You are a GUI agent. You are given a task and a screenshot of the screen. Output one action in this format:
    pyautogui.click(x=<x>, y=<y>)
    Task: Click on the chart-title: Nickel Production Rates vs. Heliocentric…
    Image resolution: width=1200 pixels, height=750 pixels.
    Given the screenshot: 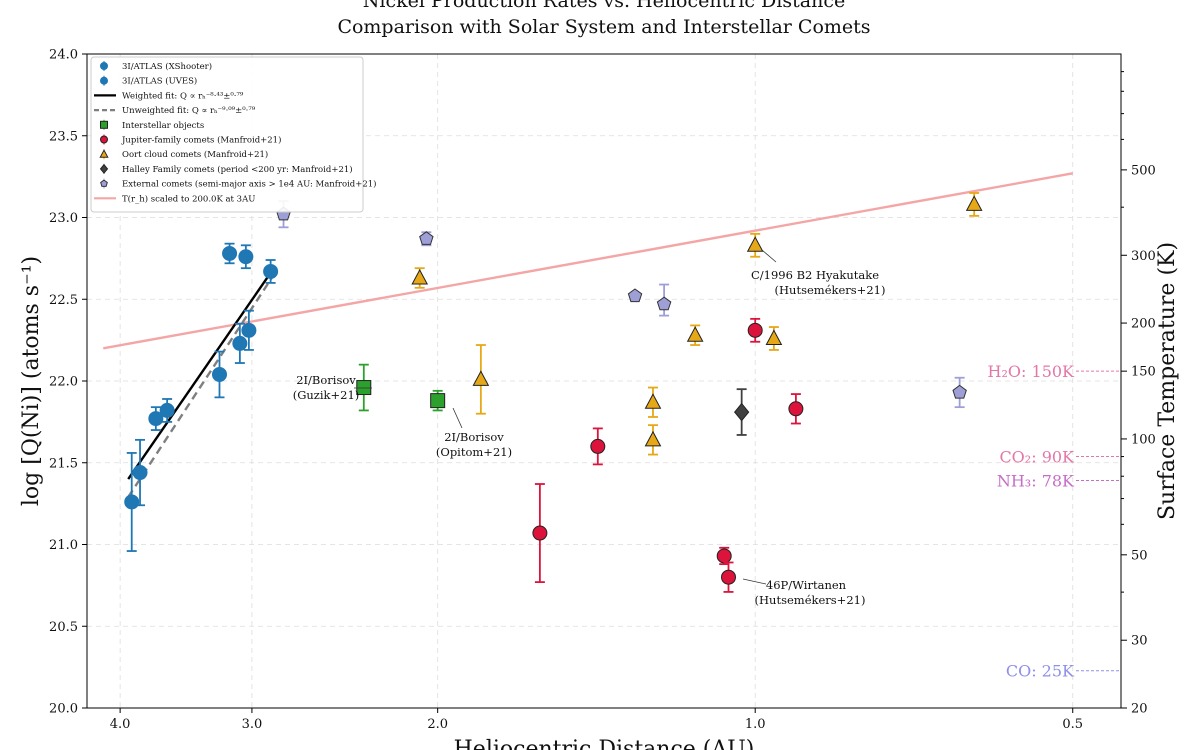 What is the action you would take?
    pyautogui.click(x=604, y=6)
    